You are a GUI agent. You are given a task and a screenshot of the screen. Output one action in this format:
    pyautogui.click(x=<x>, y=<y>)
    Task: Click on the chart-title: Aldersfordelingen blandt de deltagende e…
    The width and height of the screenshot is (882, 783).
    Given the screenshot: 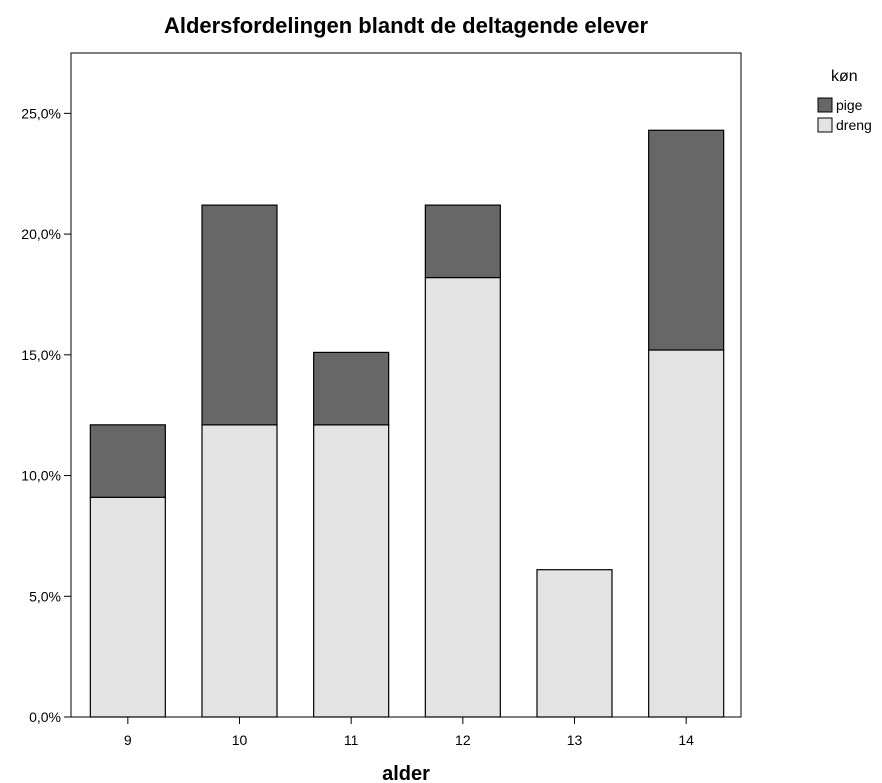 What is the action you would take?
    pyautogui.click(x=406, y=25)
    